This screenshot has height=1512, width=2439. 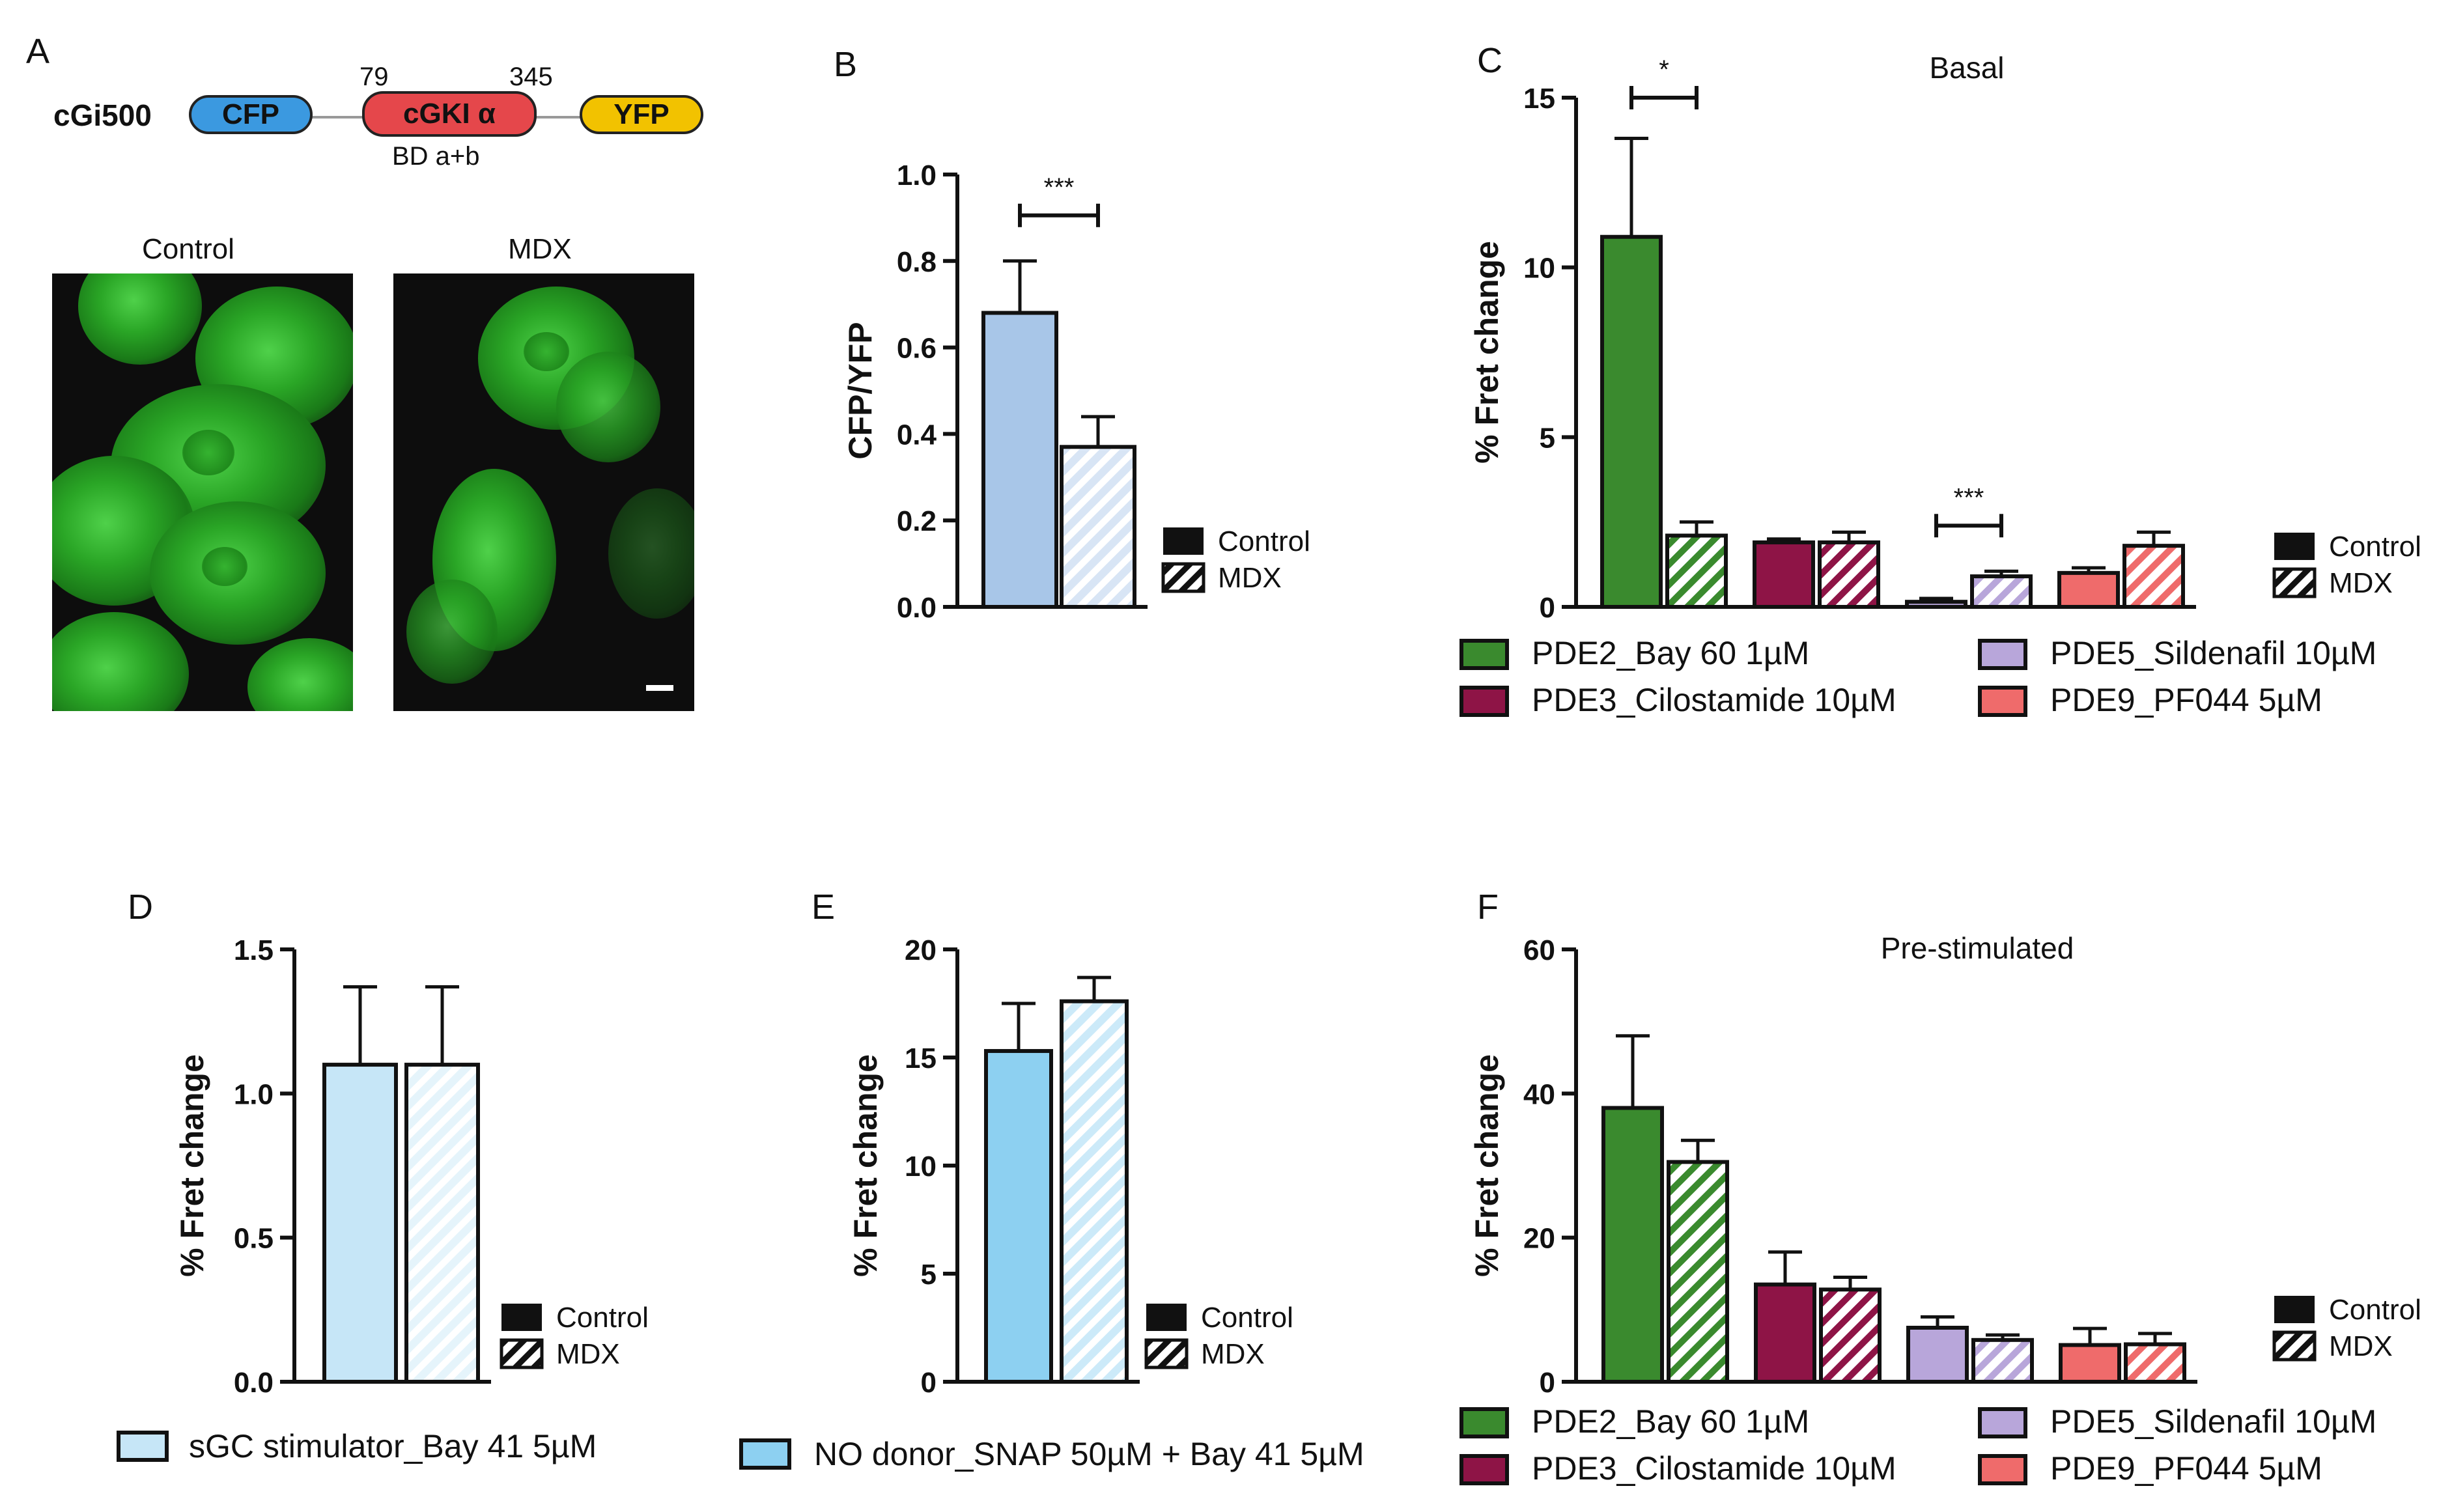 What do you see at coordinates (1539, 950) in the screenshot?
I see `y-tick-label: 60` at bounding box center [1539, 950].